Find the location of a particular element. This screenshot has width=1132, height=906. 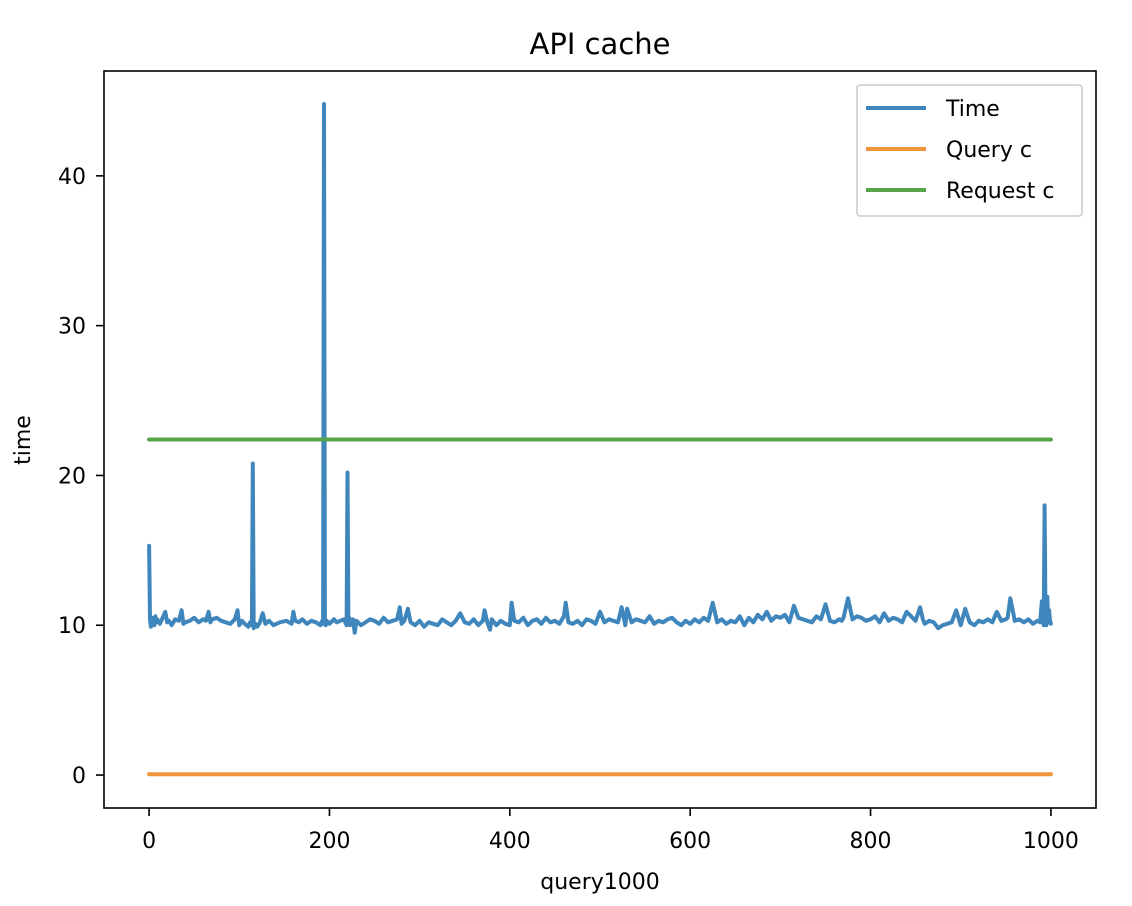

x-axis-label: query1000 is located at coordinates (600, 882).